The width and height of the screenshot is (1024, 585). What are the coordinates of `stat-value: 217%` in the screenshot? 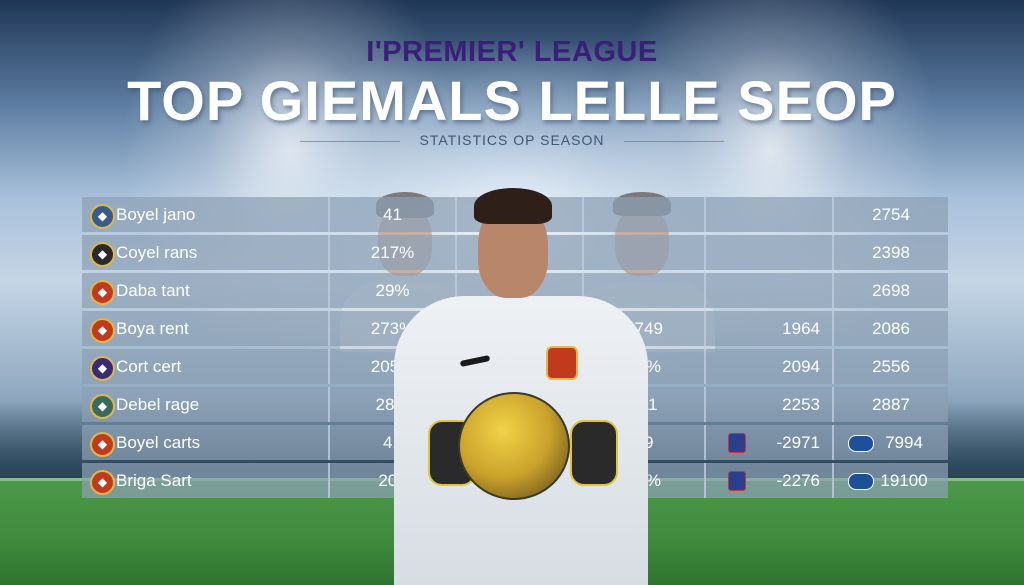 It's located at (392, 252).